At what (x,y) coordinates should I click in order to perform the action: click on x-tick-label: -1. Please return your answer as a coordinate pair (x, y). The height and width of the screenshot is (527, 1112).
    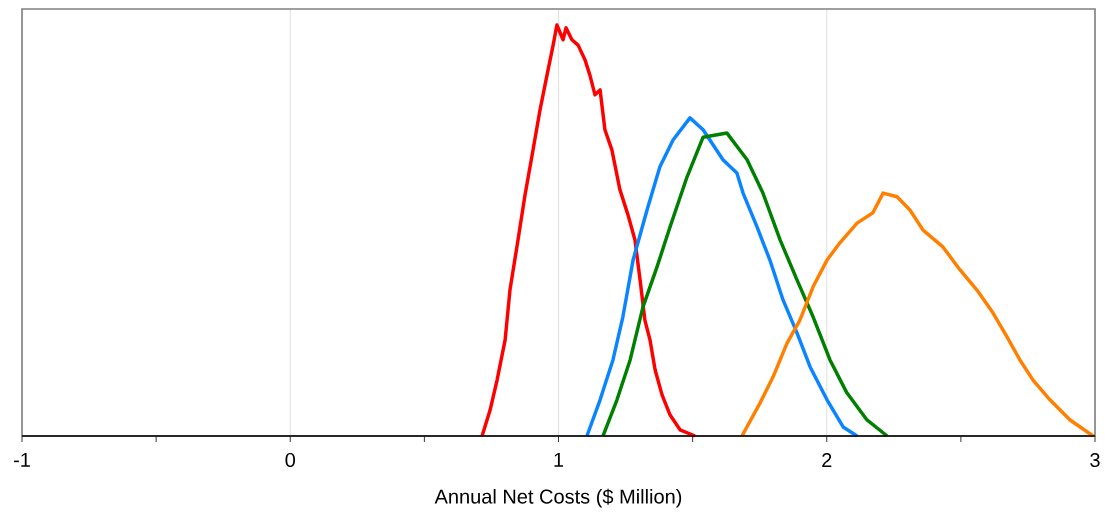
    Looking at the image, I should click on (22, 459).